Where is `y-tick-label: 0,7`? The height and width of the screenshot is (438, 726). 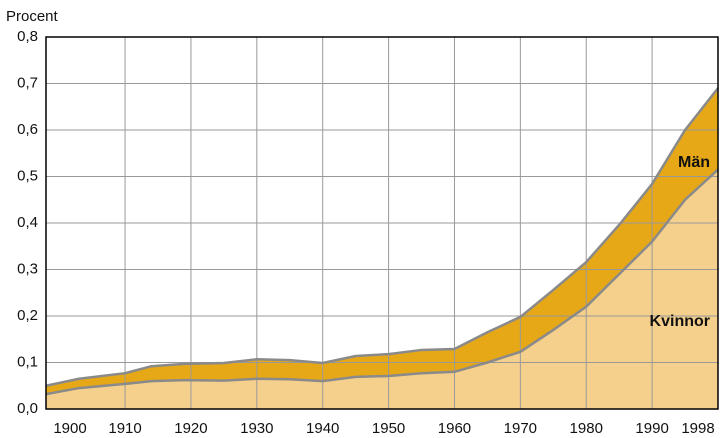
y-tick-label: 0,7 is located at coordinates (27, 82).